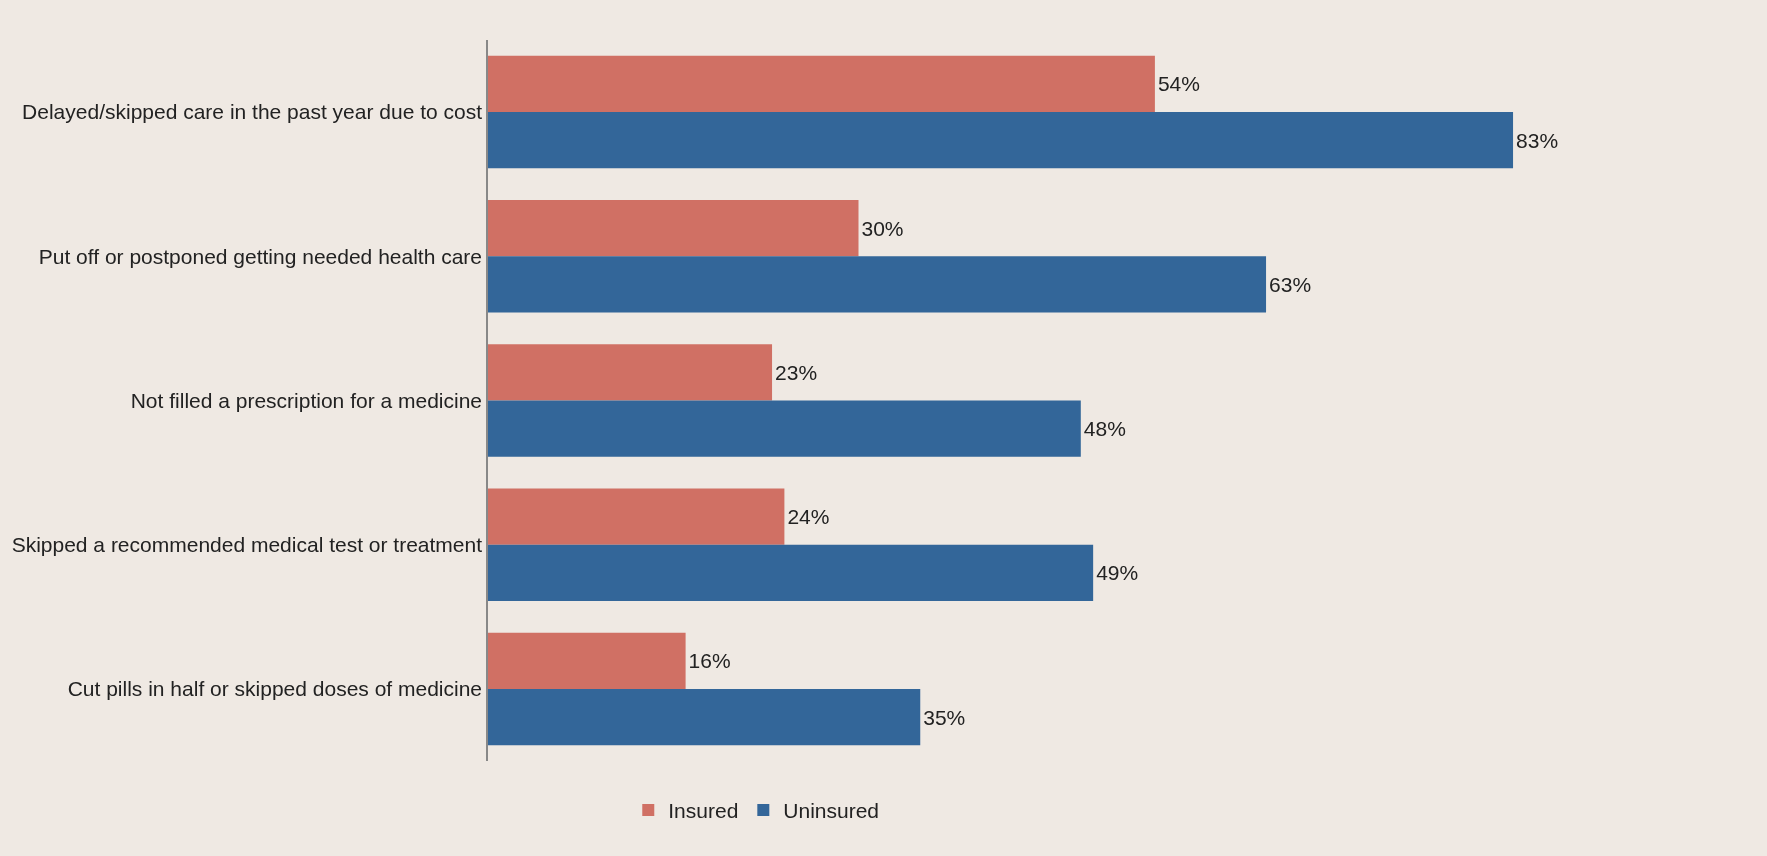  Describe the element at coordinates (1537, 140) in the screenshot. I see `data-label: 83%` at that location.